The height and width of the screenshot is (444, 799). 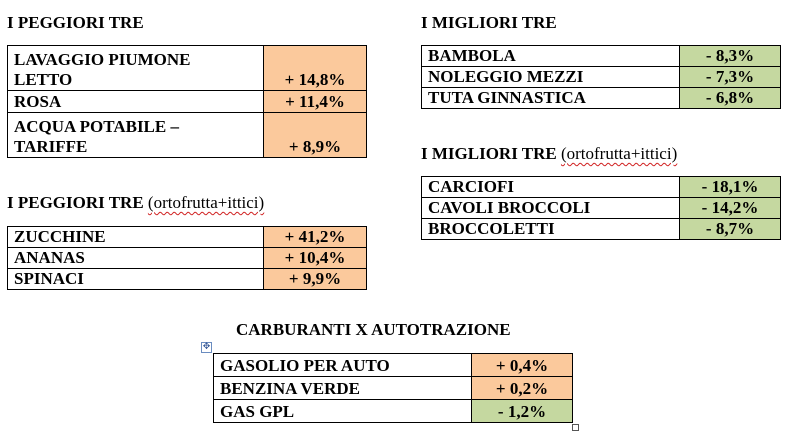 I want to click on worst-produce-subtitle: (ortofrutta+ittici), so click(x=206, y=202).